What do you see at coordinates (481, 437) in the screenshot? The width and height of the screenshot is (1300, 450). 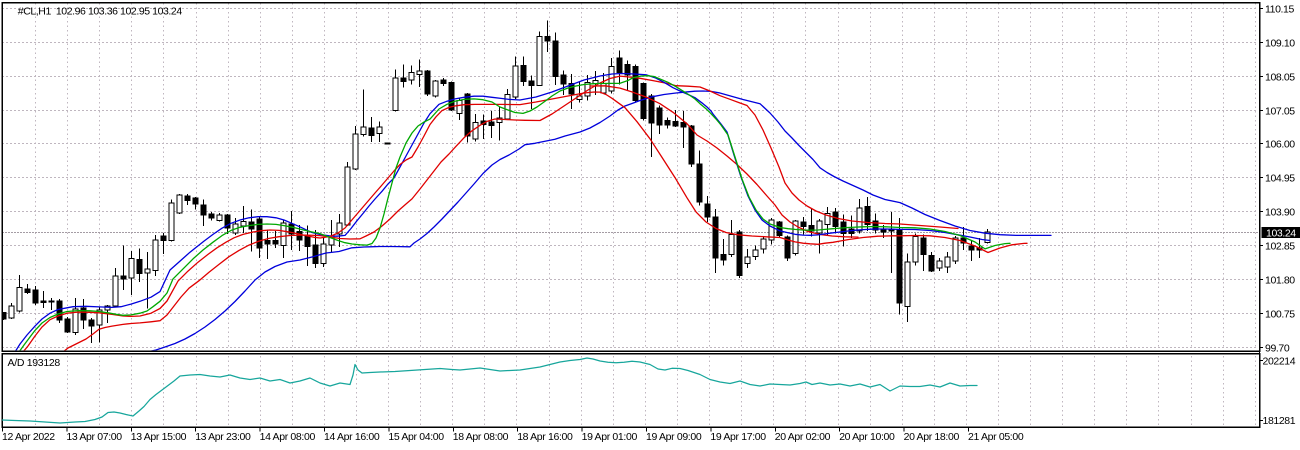 I see `svg-text: 18 Apr 08:00` at bounding box center [481, 437].